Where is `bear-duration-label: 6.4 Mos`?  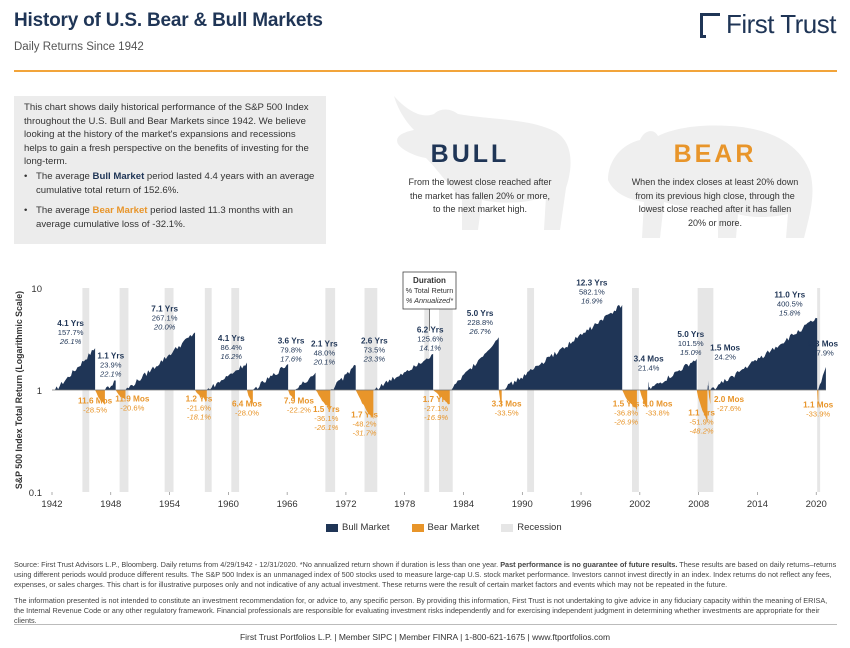
bear-duration-label: 6.4 Mos is located at coordinates (247, 403).